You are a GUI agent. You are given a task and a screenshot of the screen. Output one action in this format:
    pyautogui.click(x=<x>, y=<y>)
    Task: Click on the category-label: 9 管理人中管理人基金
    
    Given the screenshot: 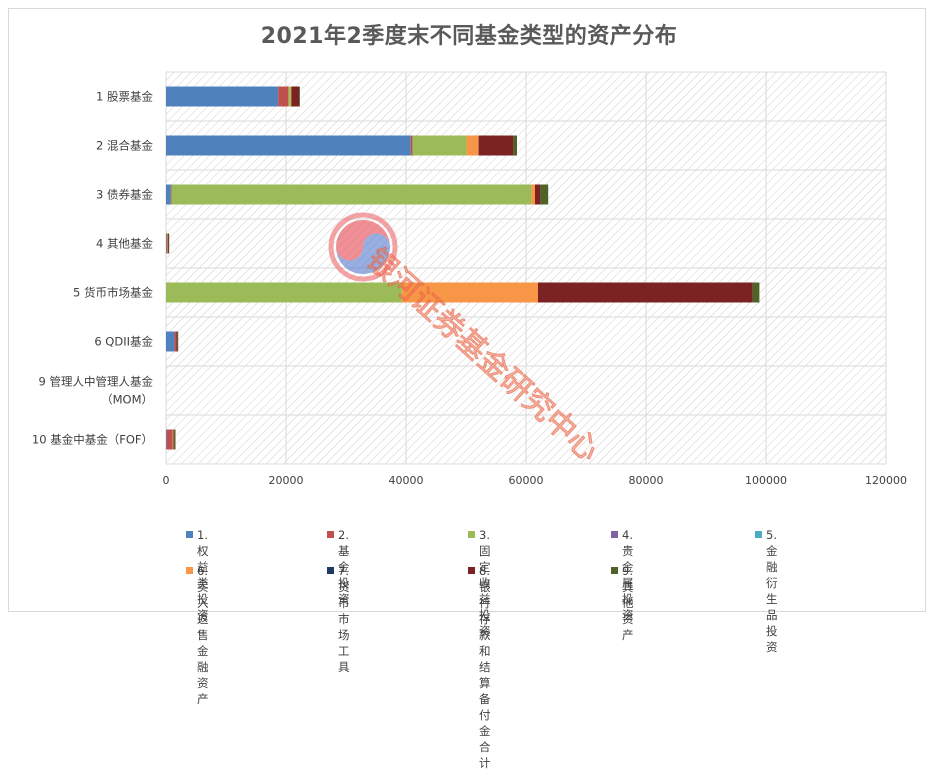 What is the action you would take?
    pyautogui.click(x=96, y=382)
    